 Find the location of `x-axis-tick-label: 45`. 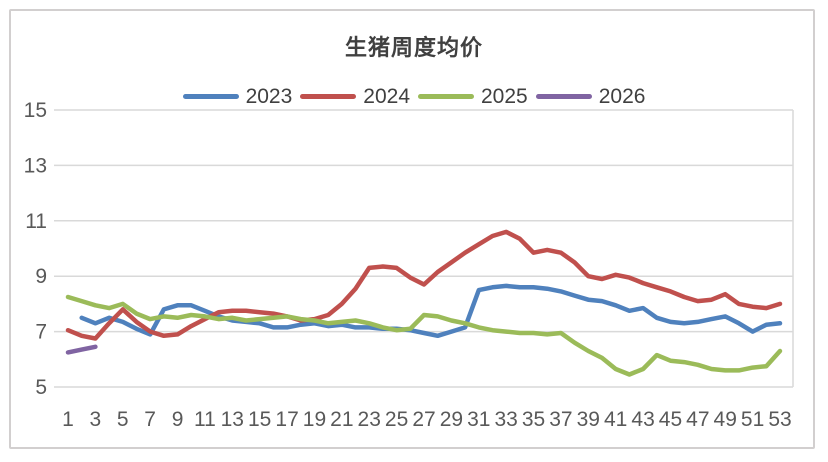

x-axis-tick-label: 45 is located at coordinates (670, 419).